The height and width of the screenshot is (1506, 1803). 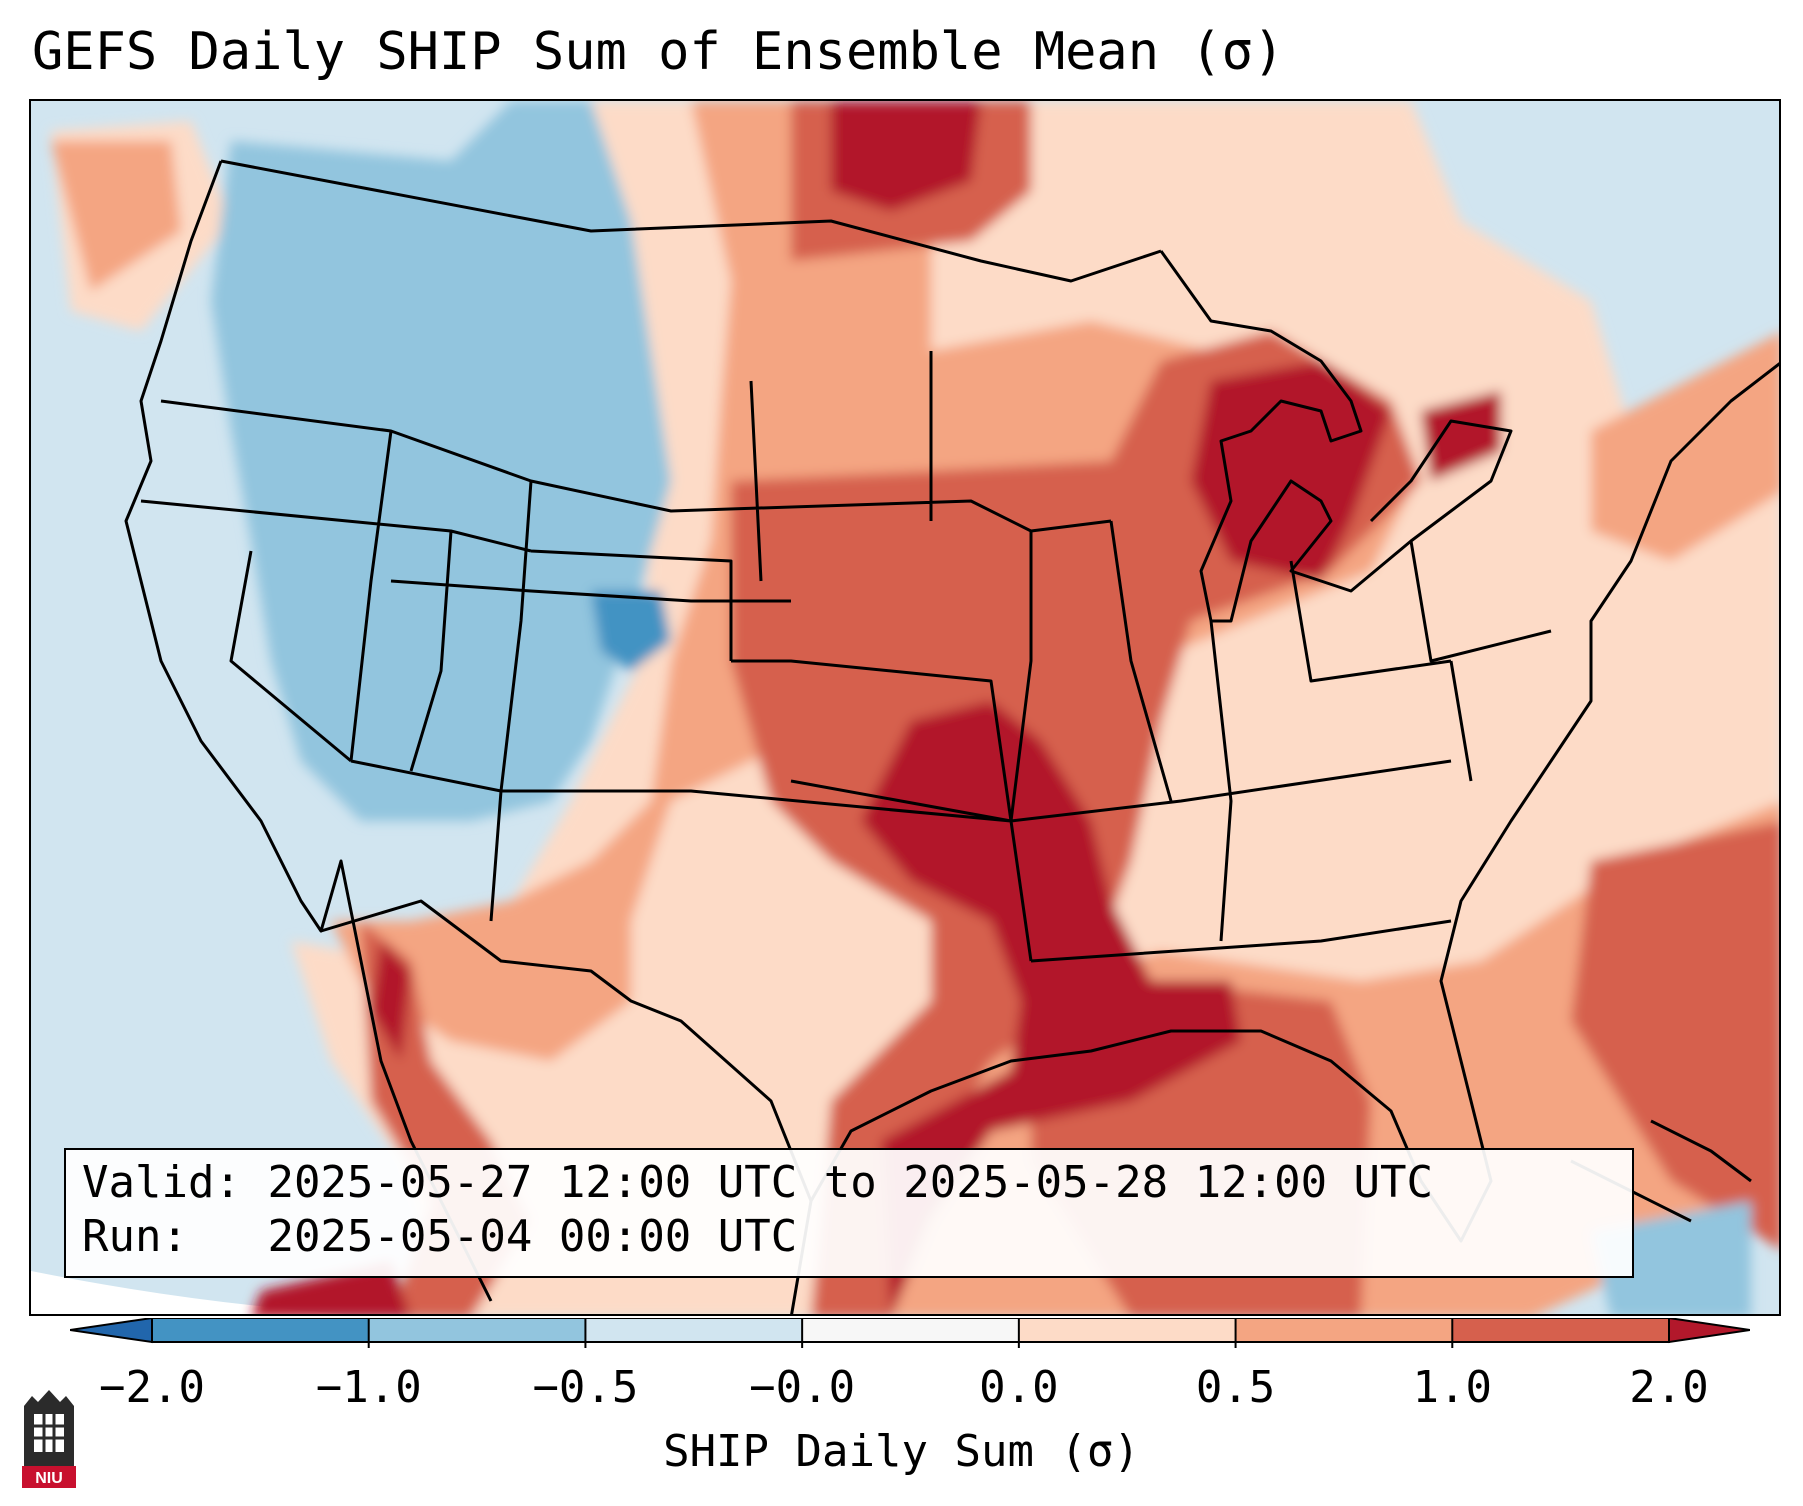 What do you see at coordinates (691, 221) in the screenshot?
I see `us-canada-border` at bounding box center [691, 221].